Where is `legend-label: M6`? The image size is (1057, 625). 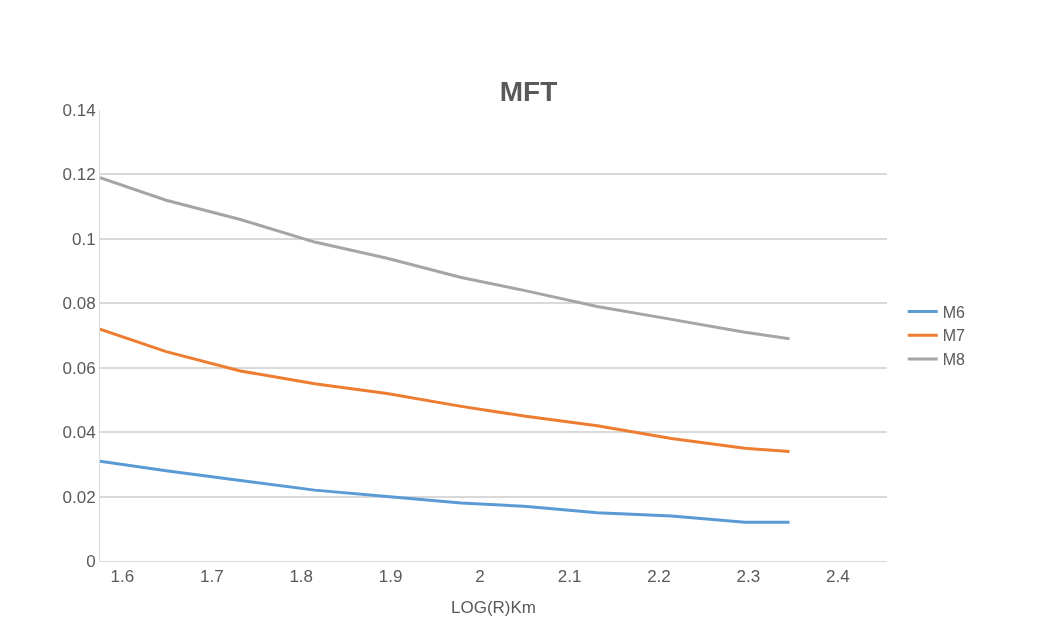
legend-label: M6 is located at coordinates (954, 312).